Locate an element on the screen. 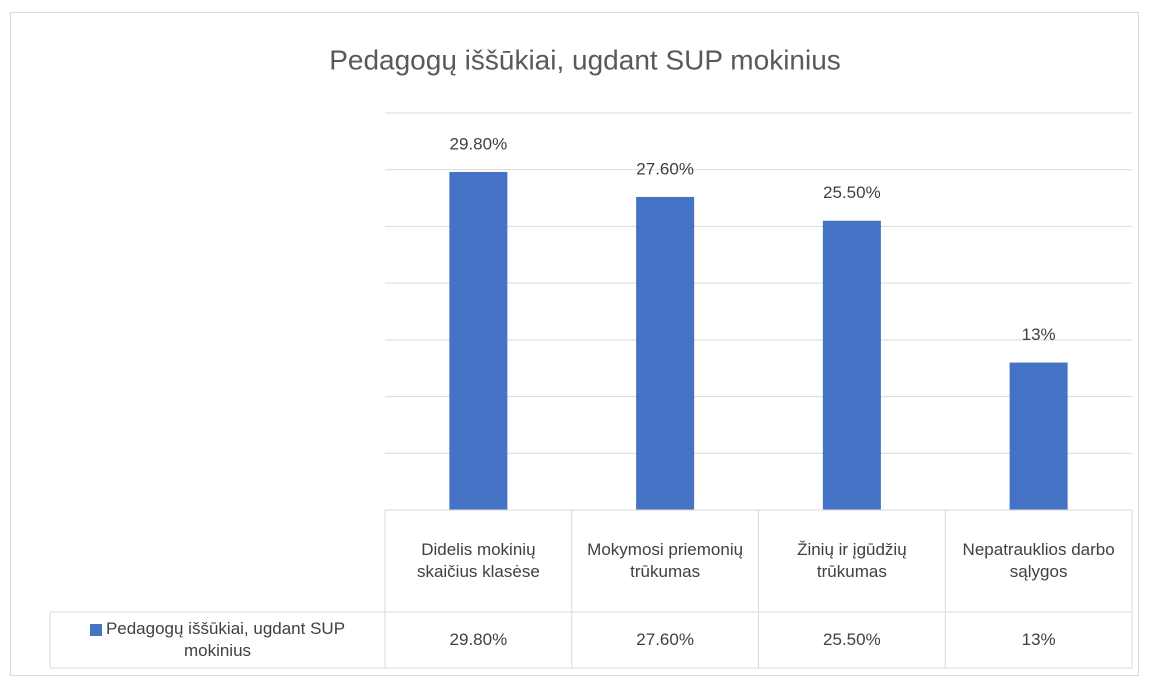  data-label: 25.50% is located at coordinates (852, 192).